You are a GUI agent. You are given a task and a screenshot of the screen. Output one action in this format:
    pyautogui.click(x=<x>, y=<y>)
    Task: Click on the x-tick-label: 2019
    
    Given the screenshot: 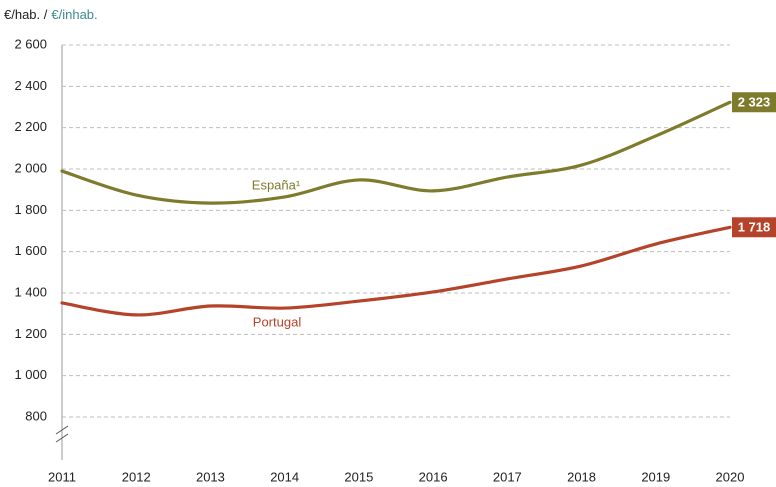 What is the action you would take?
    pyautogui.click(x=655, y=476)
    